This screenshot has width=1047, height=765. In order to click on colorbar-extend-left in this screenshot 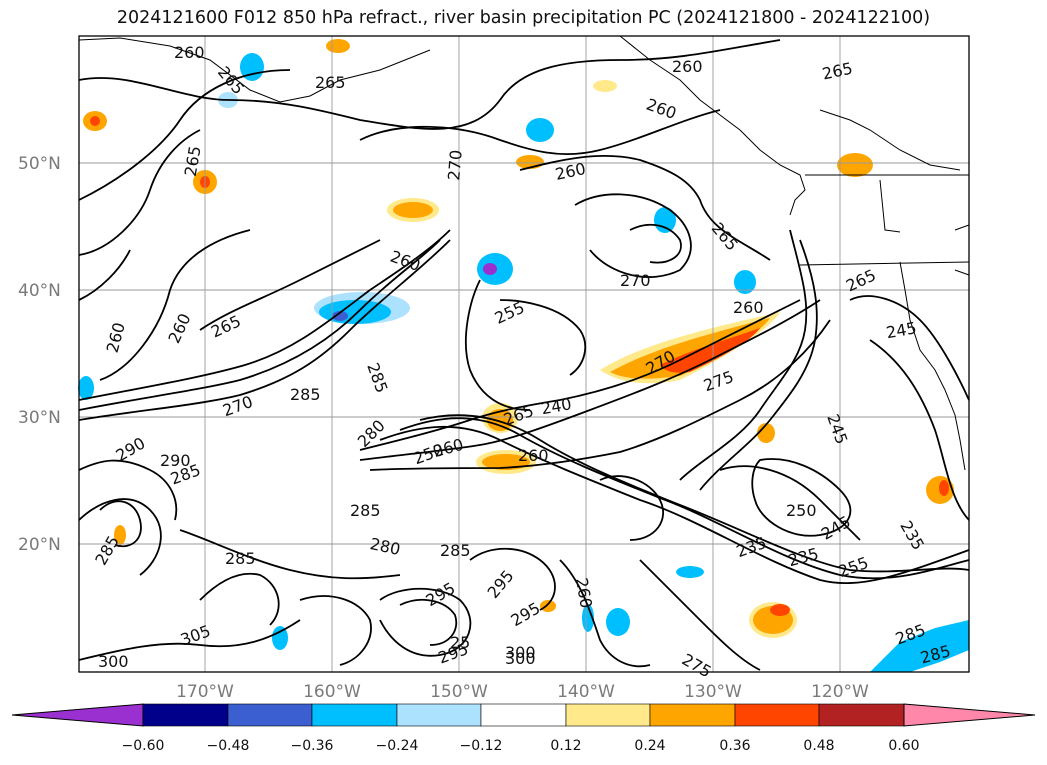, I will do `click(77, 715)`.